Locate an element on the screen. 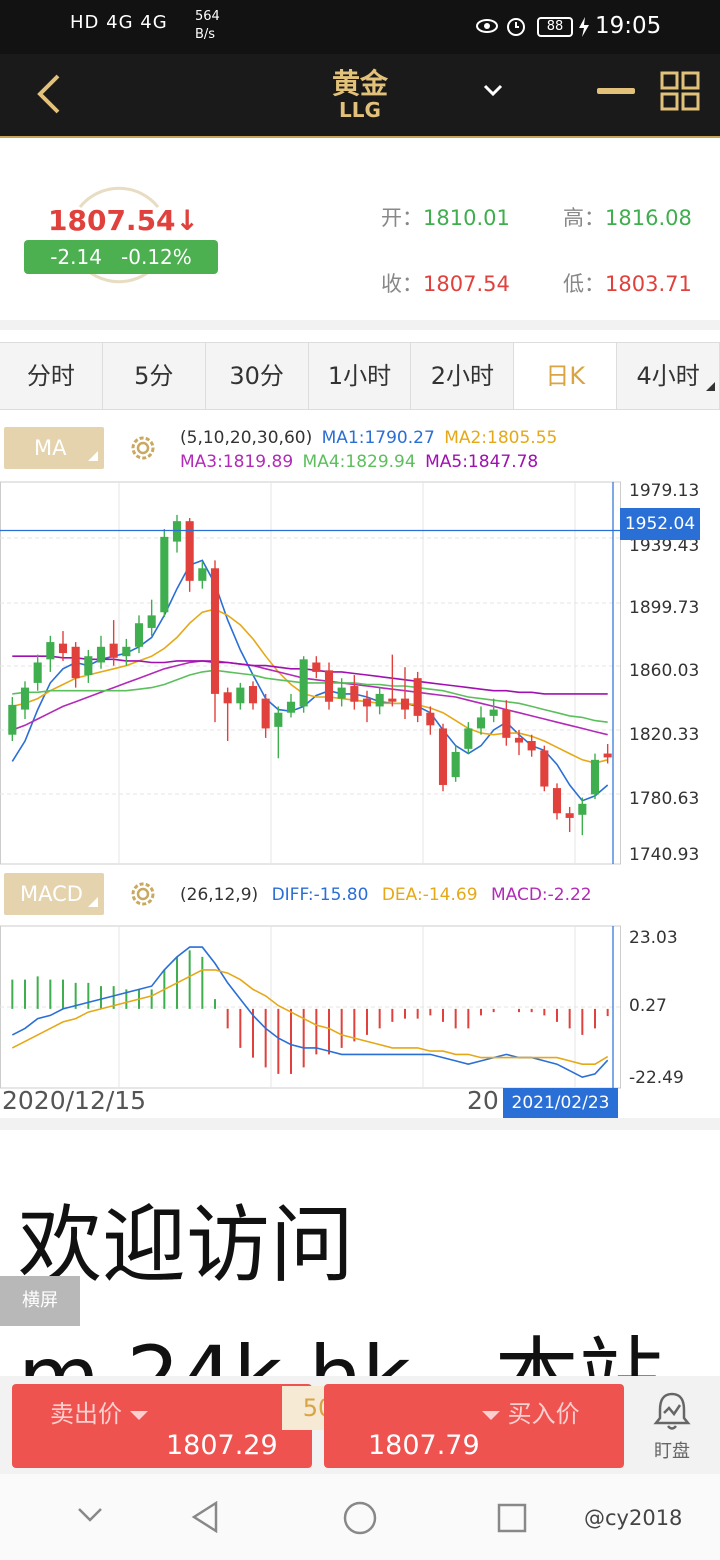 The width and height of the screenshot is (720, 1560). tab-30min: 30分 is located at coordinates (257, 376).